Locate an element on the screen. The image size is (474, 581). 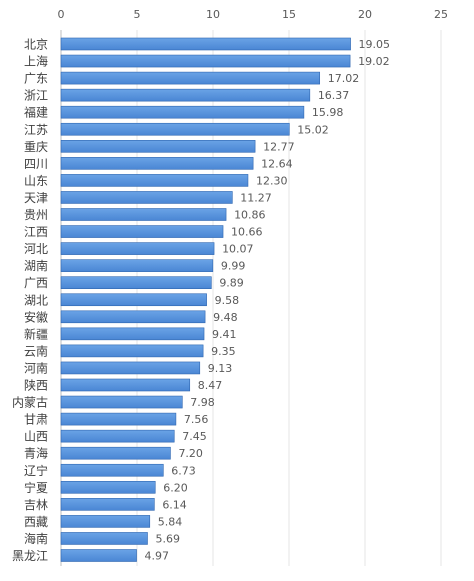
category-label: 安徽 is located at coordinates (36, 316).